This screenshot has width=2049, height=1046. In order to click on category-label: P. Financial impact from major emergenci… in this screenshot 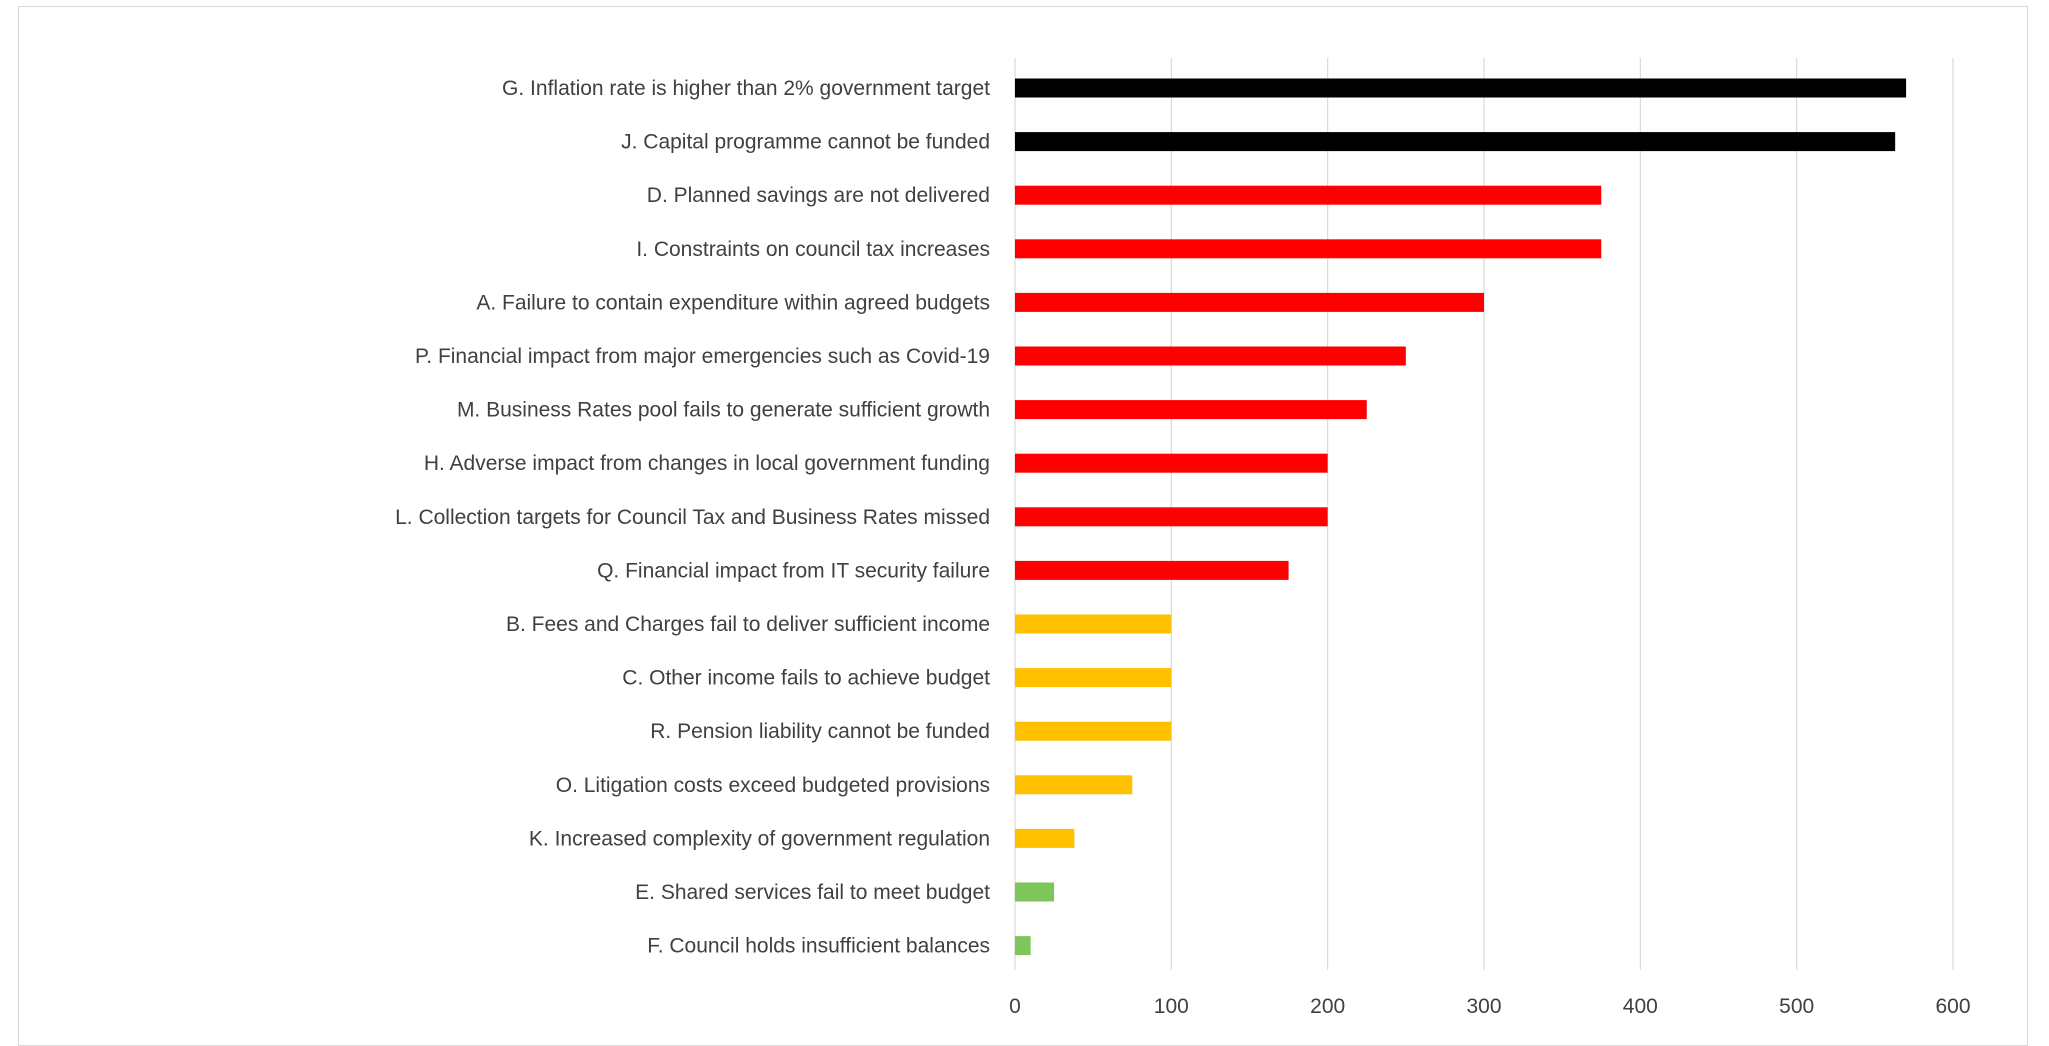, I will do `click(702, 356)`.